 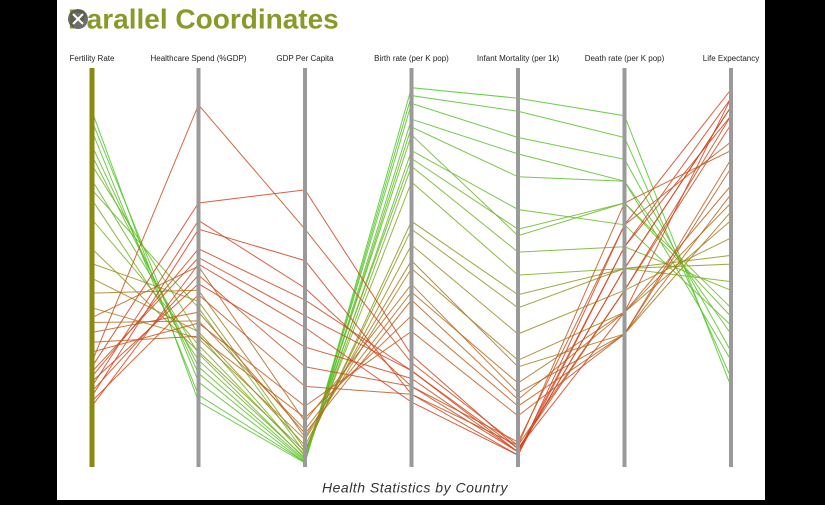 I want to click on axis-label: Death rate (per K pop), so click(x=625, y=58).